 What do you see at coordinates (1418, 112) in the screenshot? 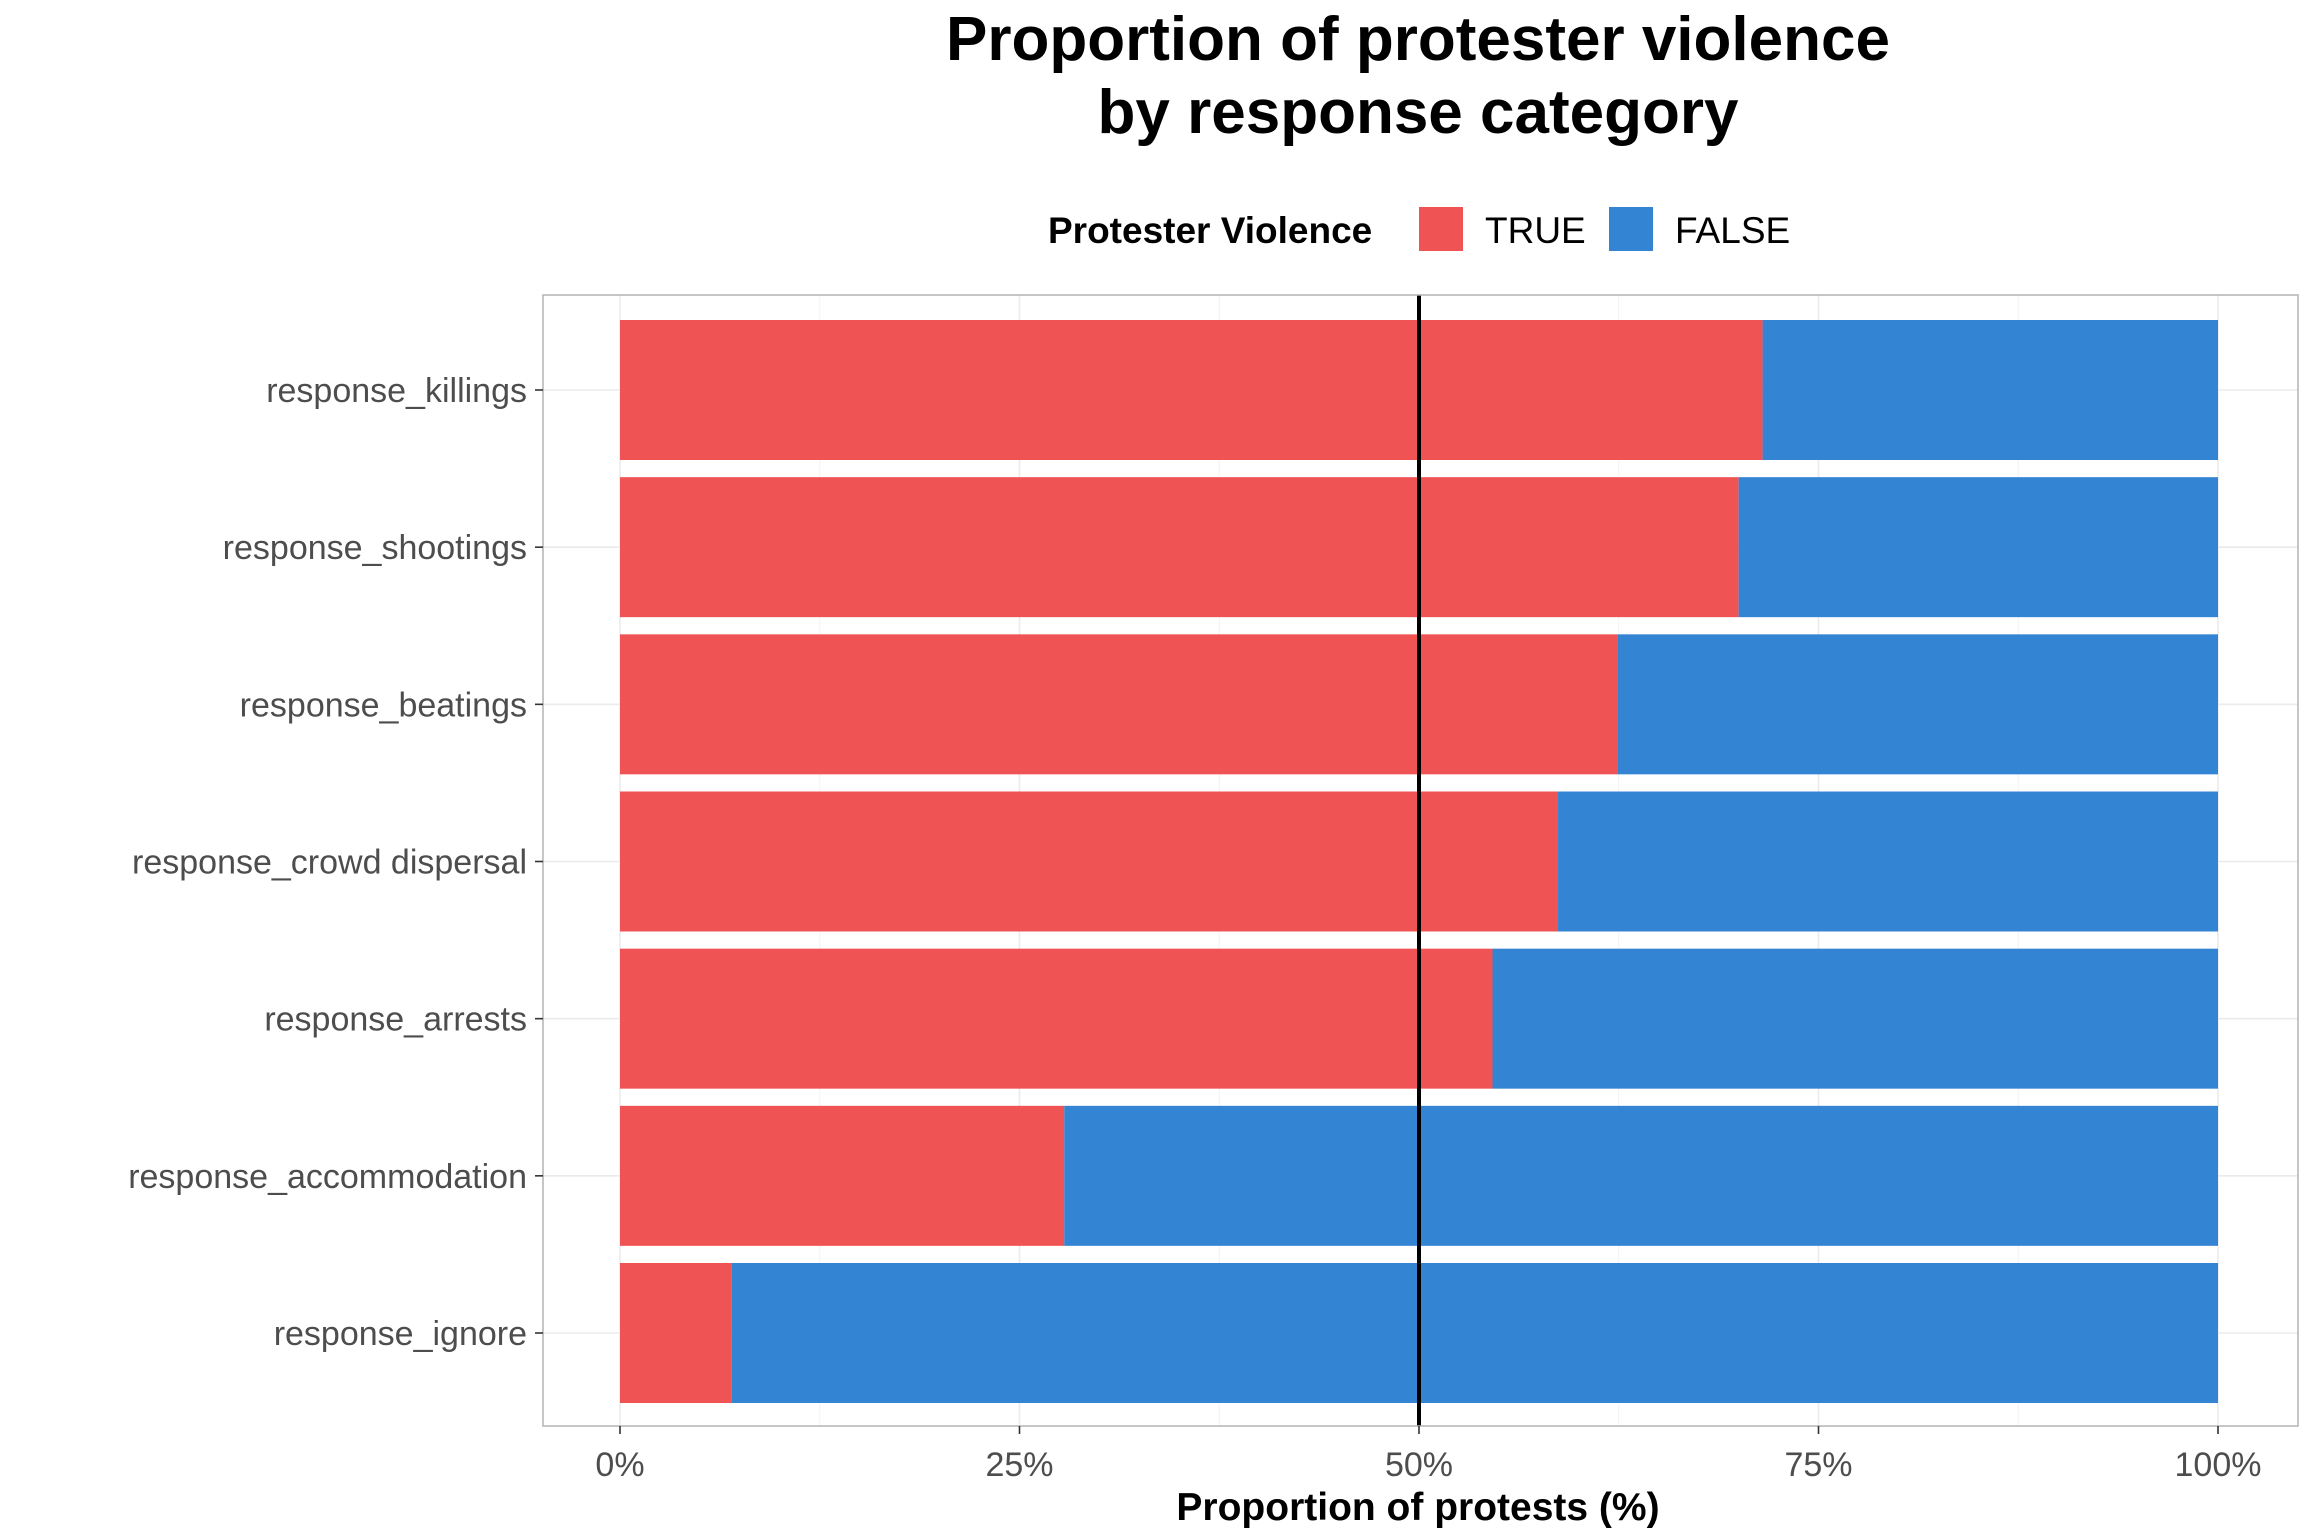
I see `chart-title-line-2: by response category` at bounding box center [1418, 112].